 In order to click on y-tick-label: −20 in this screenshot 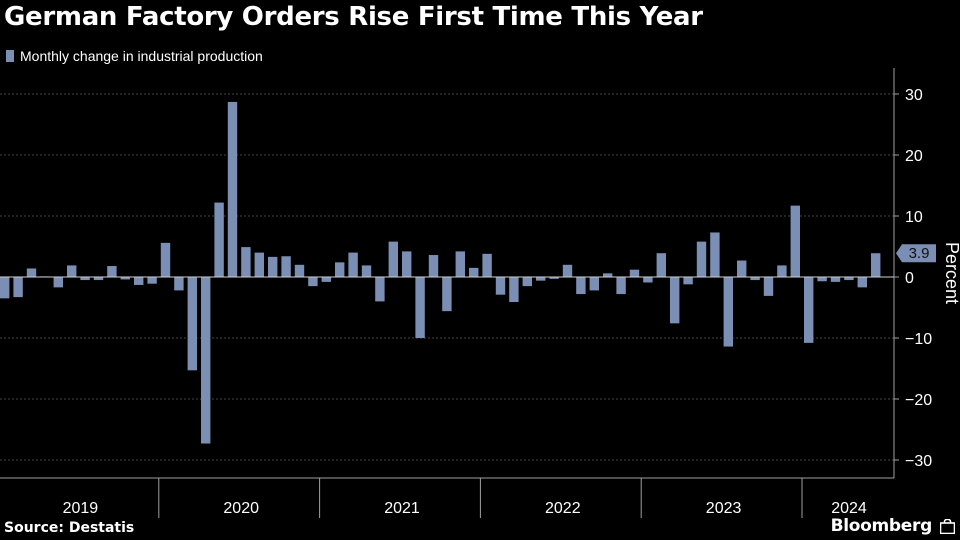, I will do `click(918, 400)`.